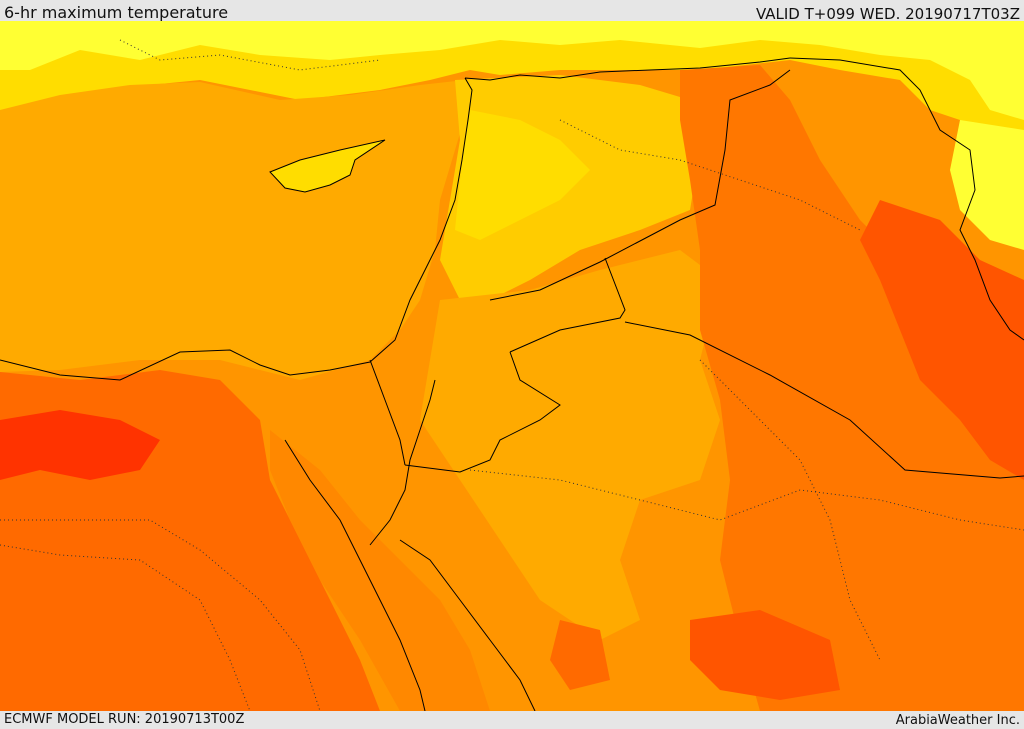  What do you see at coordinates (124, 719) in the screenshot?
I see `model-run: ECMWF MODEL RUN: 20190713T00Z` at bounding box center [124, 719].